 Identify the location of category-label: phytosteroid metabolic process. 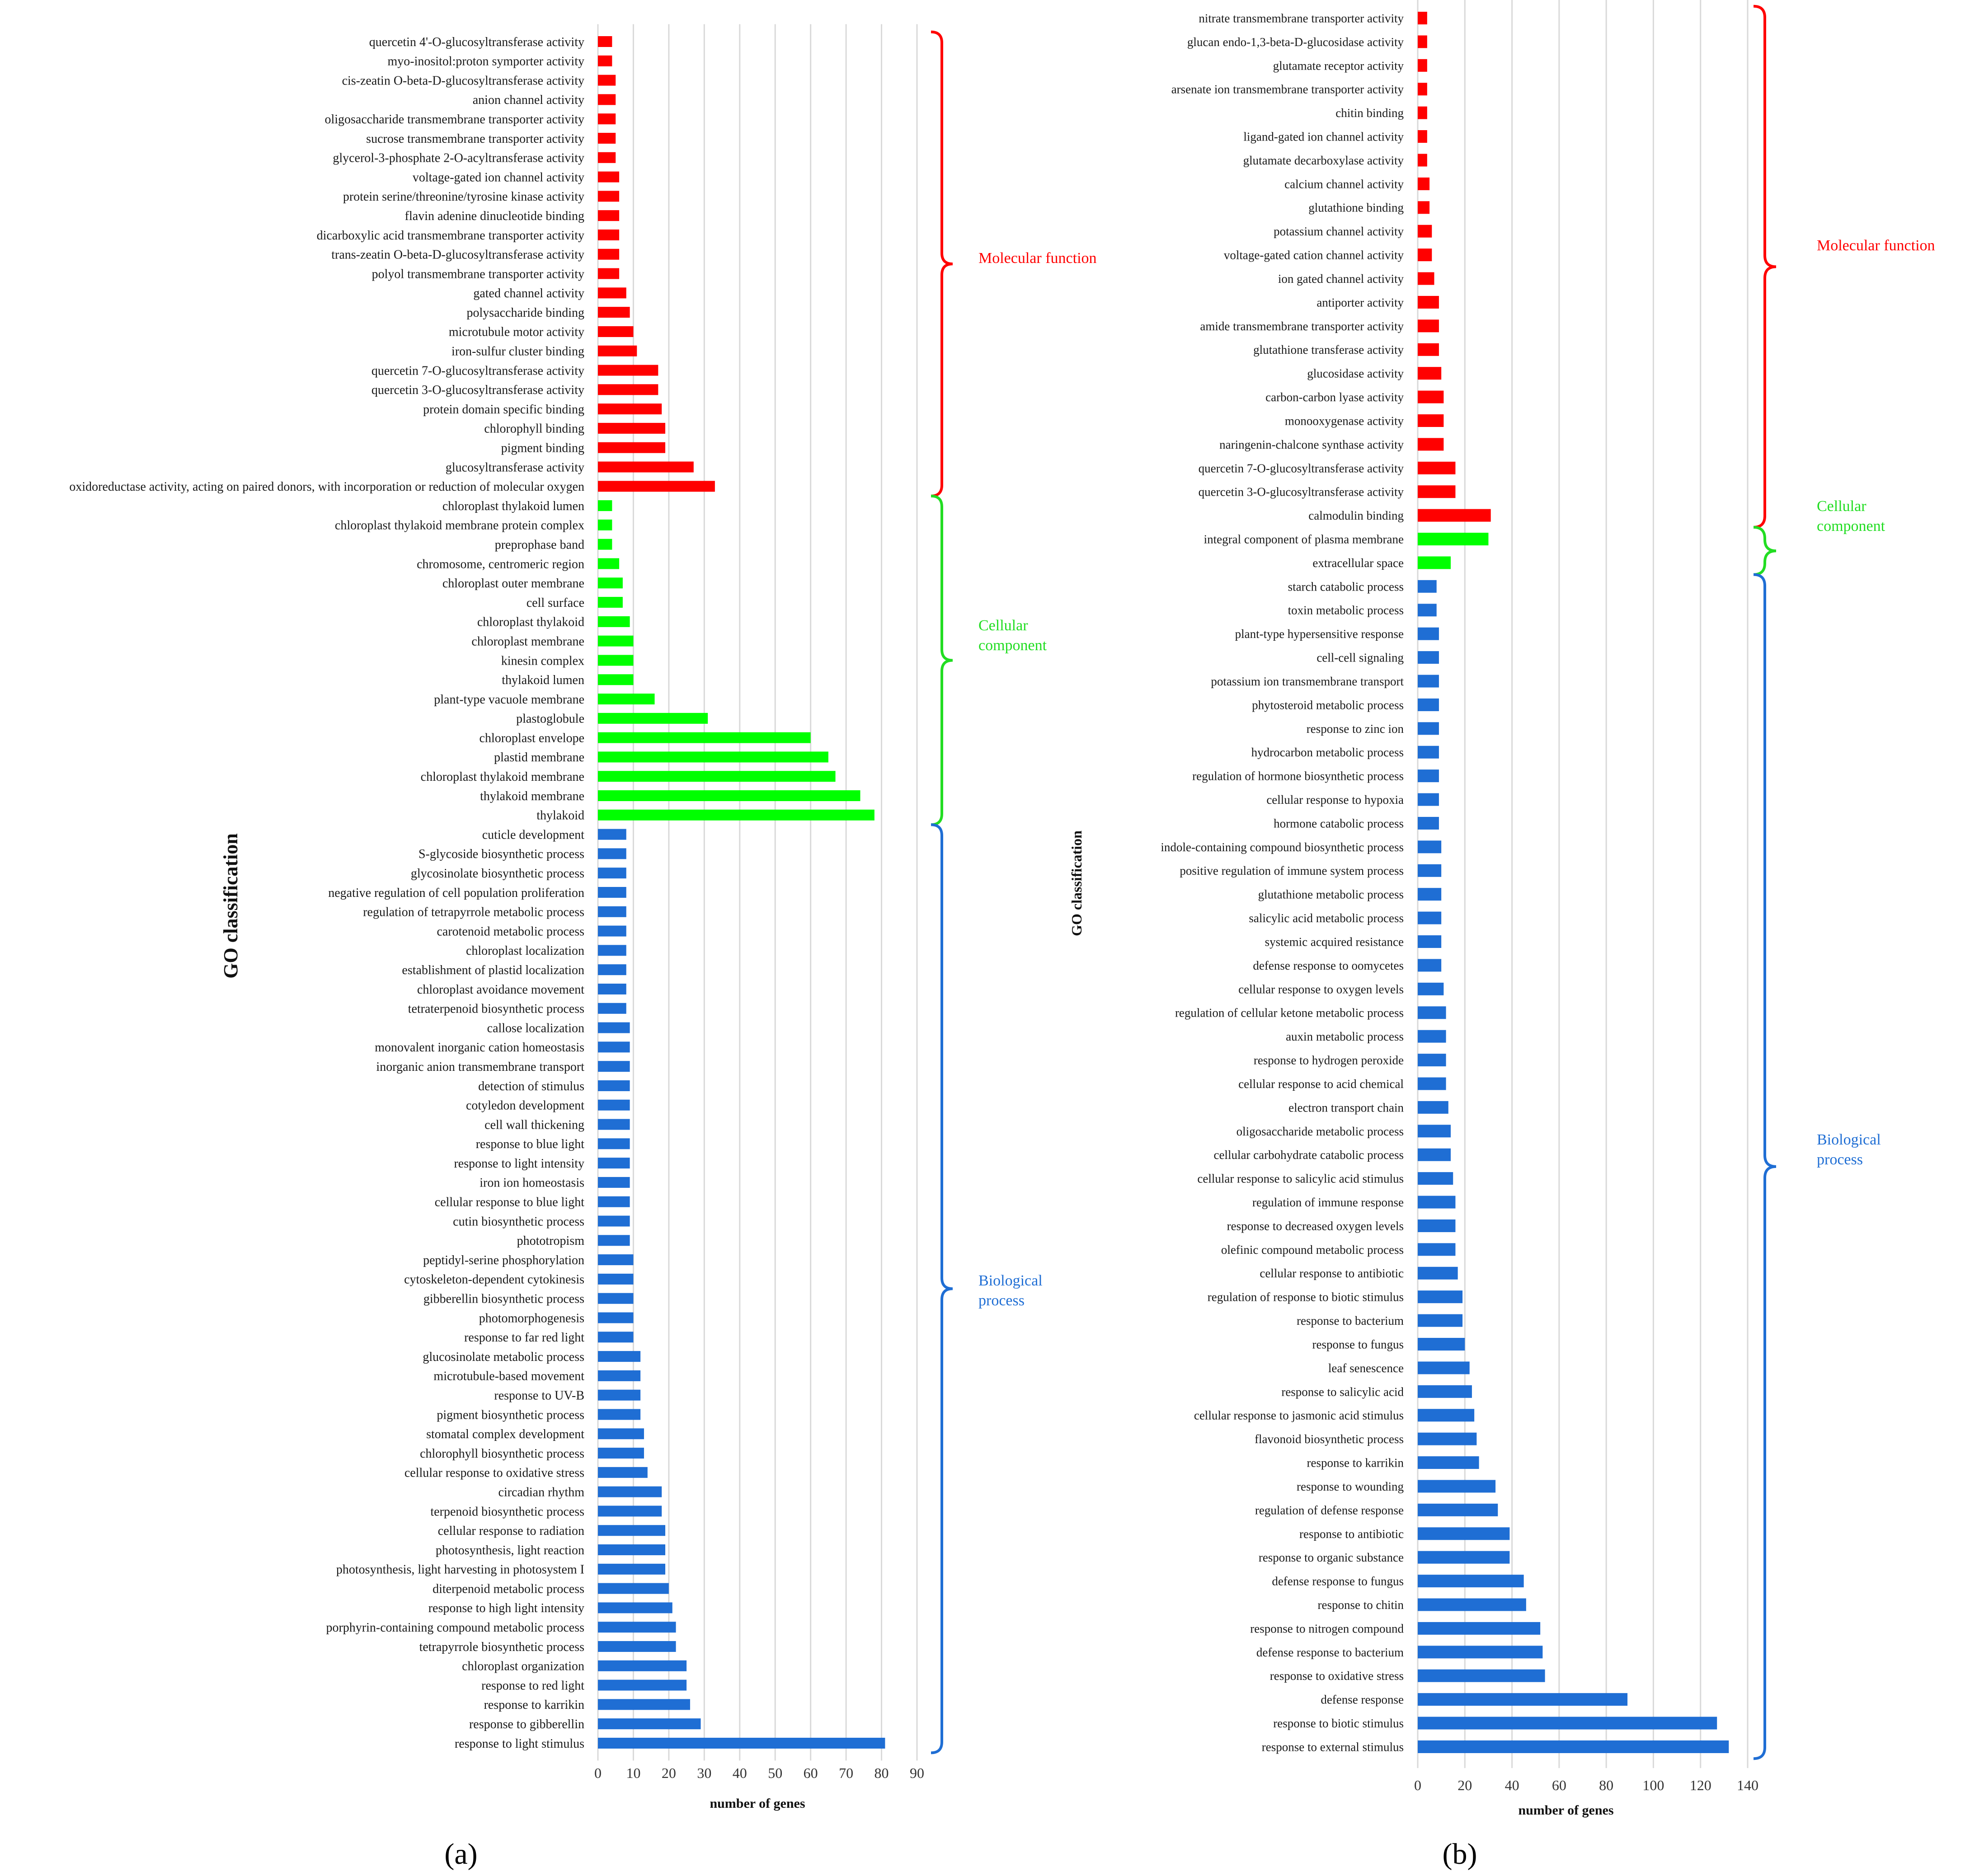
(1328, 705).